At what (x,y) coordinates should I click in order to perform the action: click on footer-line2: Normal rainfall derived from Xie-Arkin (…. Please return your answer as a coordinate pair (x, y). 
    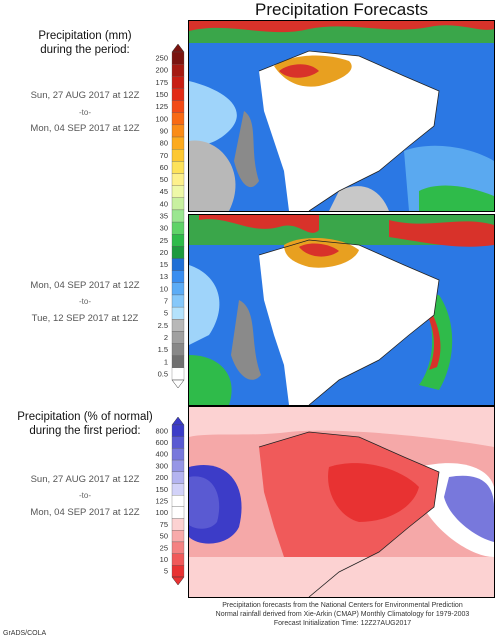
    Looking at the image, I should click on (342, 614).